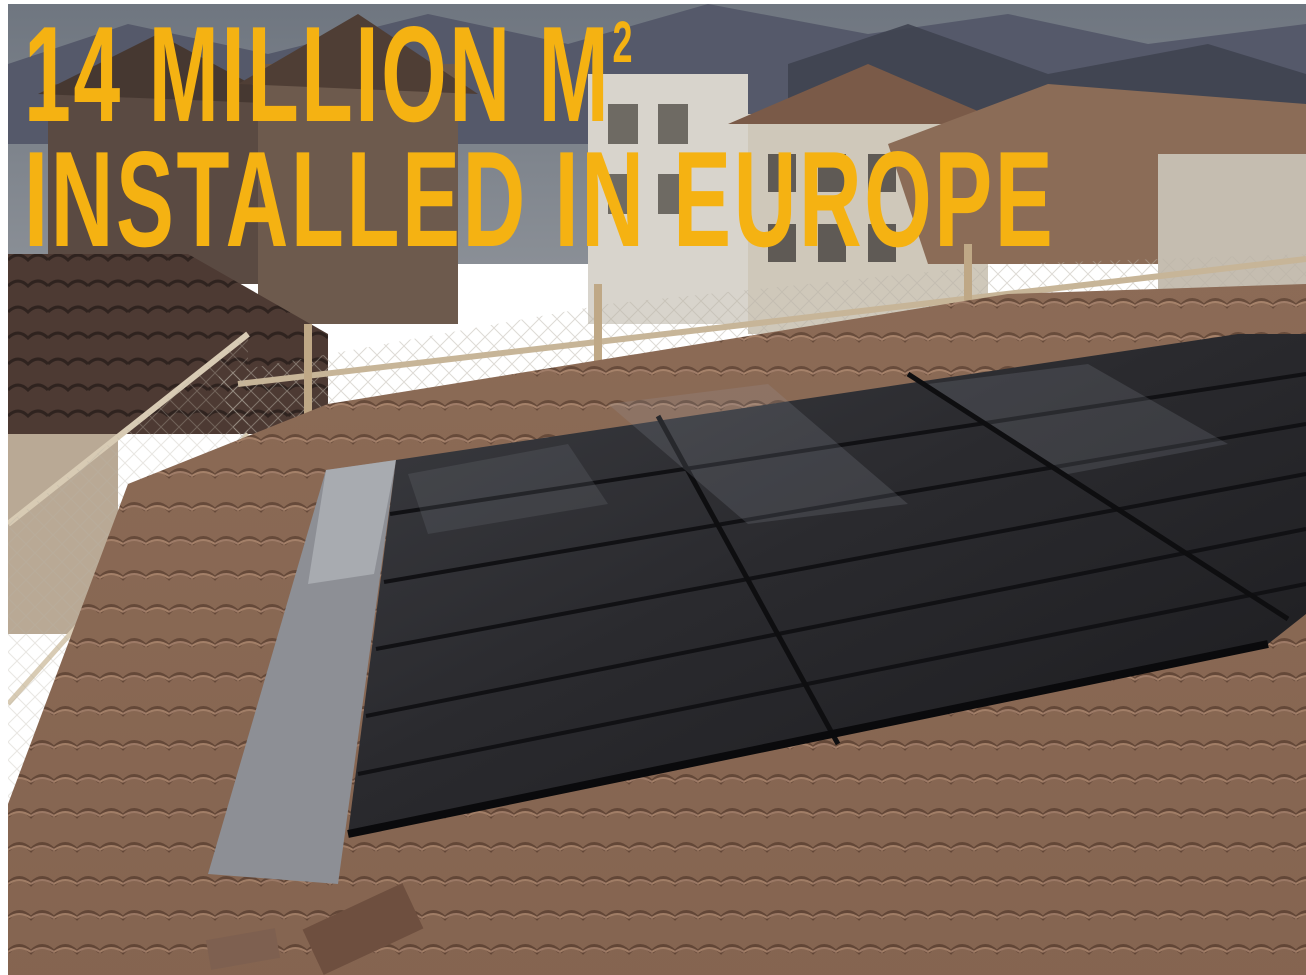 The image size is (1306, 975). Describe the element at coordinates (540, 199) in the screenshot. I see `headline-line-2: INSTALLED IN EUROPE` at that location.